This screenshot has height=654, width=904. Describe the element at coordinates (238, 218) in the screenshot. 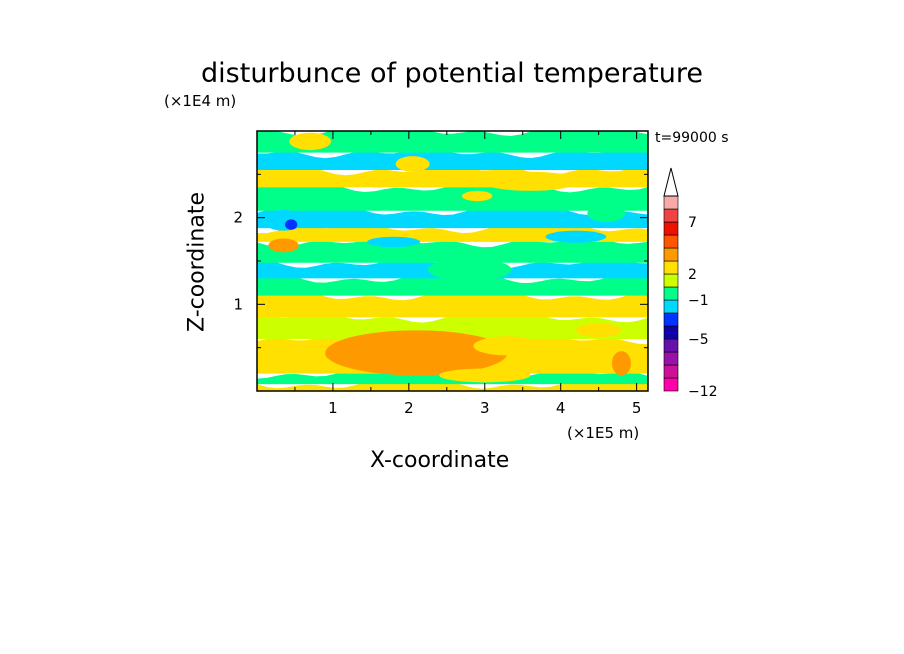

I see `y-tick-label: 2` at that location.